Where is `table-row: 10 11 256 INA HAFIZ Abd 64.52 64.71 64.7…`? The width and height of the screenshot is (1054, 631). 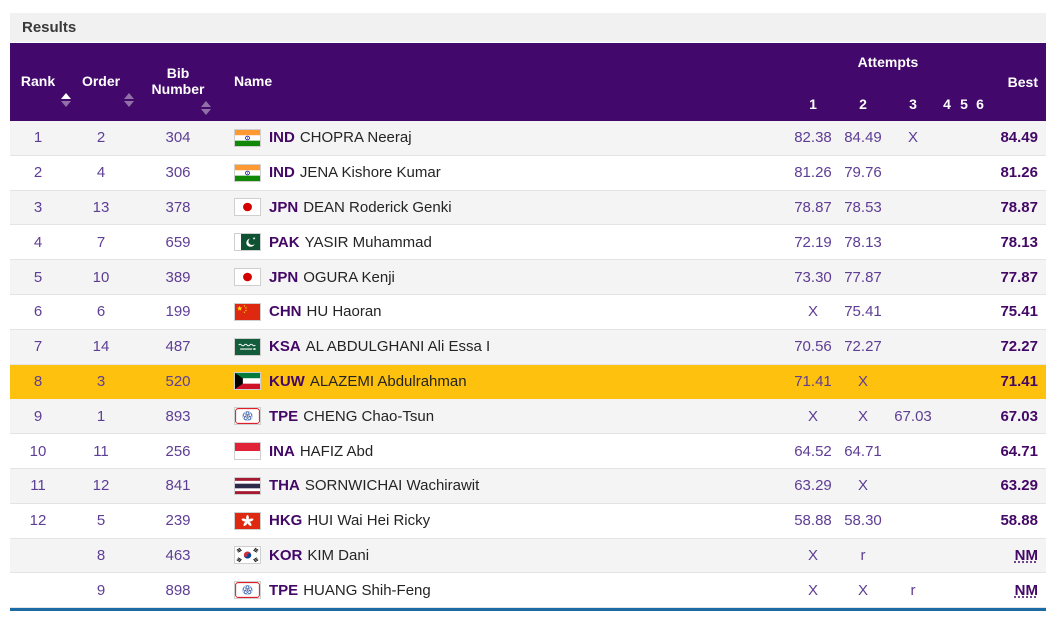
table-row: 10 11 256 INA HAFIZ Abd 64.52 64.71 64.7… is located at coordinates (528, 451).